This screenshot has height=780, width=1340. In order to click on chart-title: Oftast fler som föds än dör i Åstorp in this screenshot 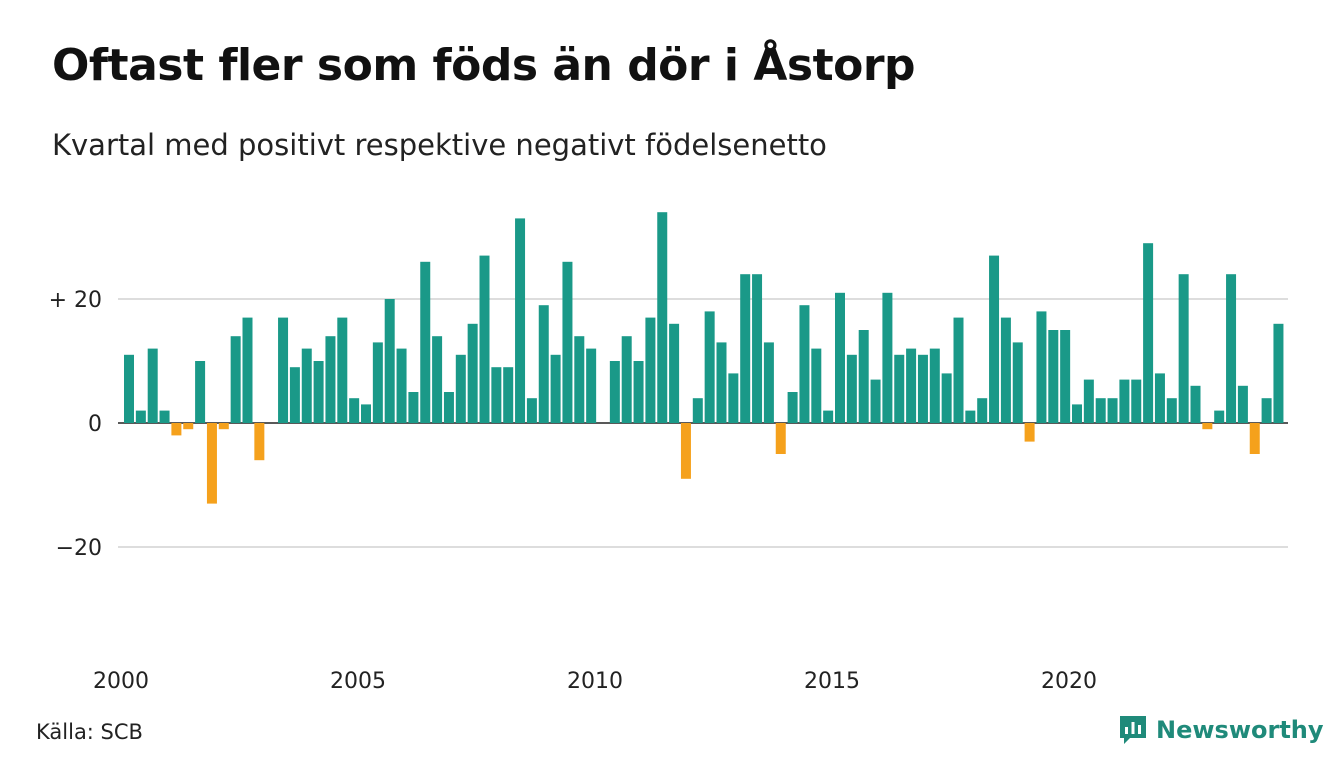, I will do `click(484, 65)`.